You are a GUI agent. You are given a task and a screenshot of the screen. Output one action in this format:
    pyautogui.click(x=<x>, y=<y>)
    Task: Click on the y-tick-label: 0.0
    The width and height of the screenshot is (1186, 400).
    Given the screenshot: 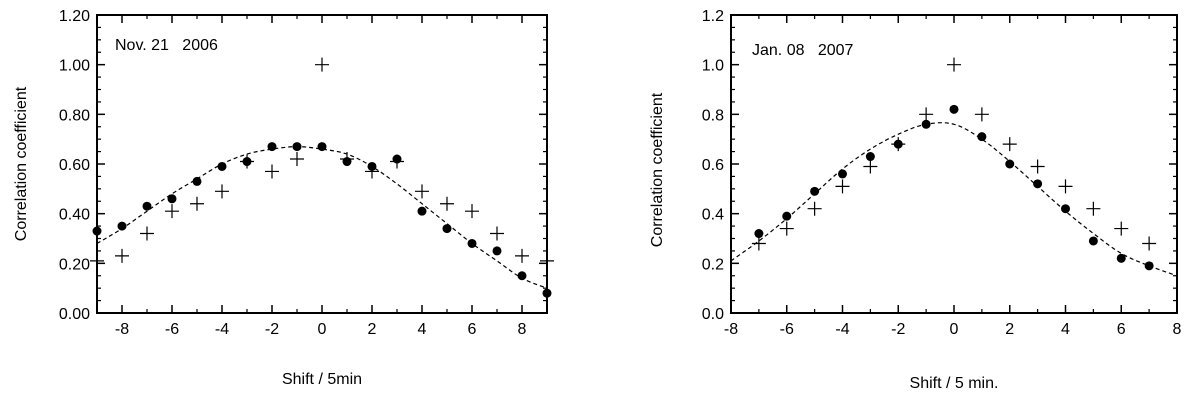 What is the action you would take?
    pyautogui.click(x=713, y=314)
    